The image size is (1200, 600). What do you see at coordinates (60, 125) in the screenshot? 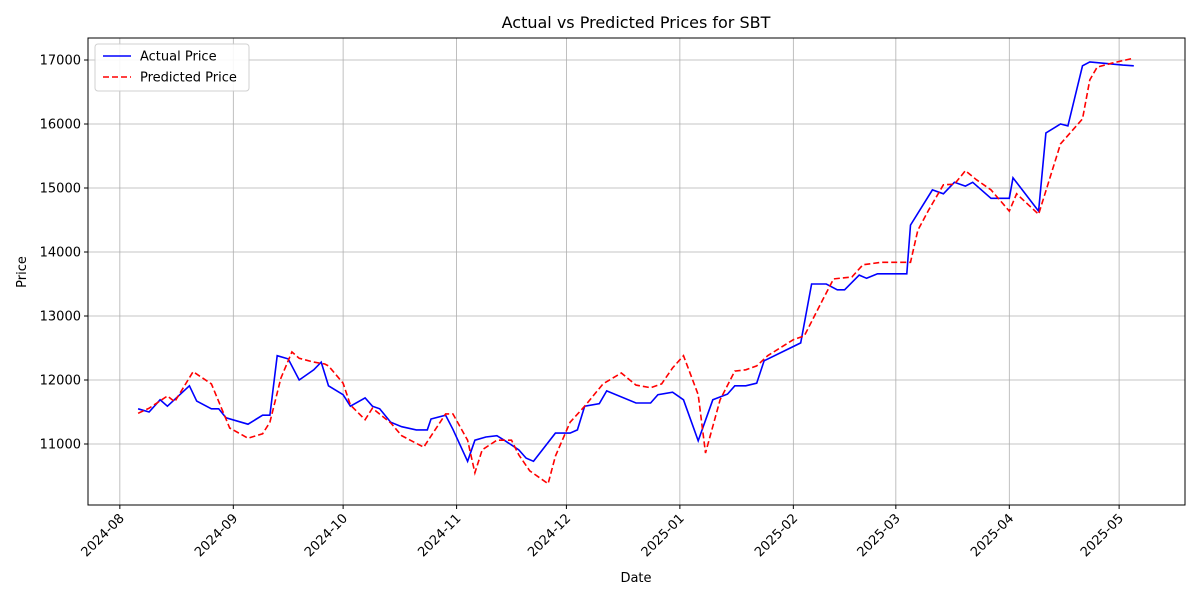
I see `y-tick-label: 16000` at bounding box center [60, 125].